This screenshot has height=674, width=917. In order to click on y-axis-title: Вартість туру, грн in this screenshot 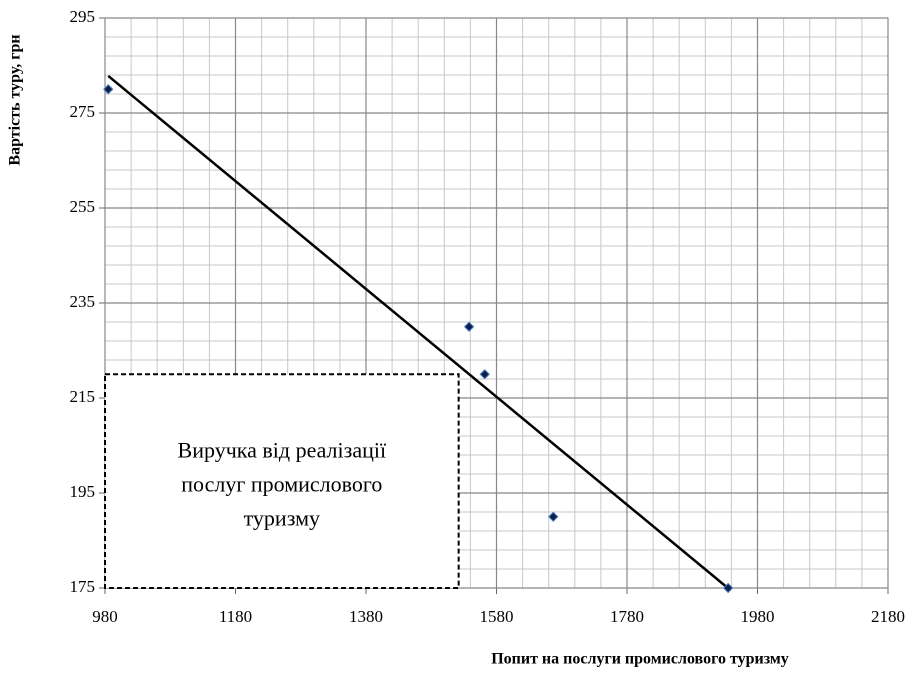, I will do `click(15, 99)`.